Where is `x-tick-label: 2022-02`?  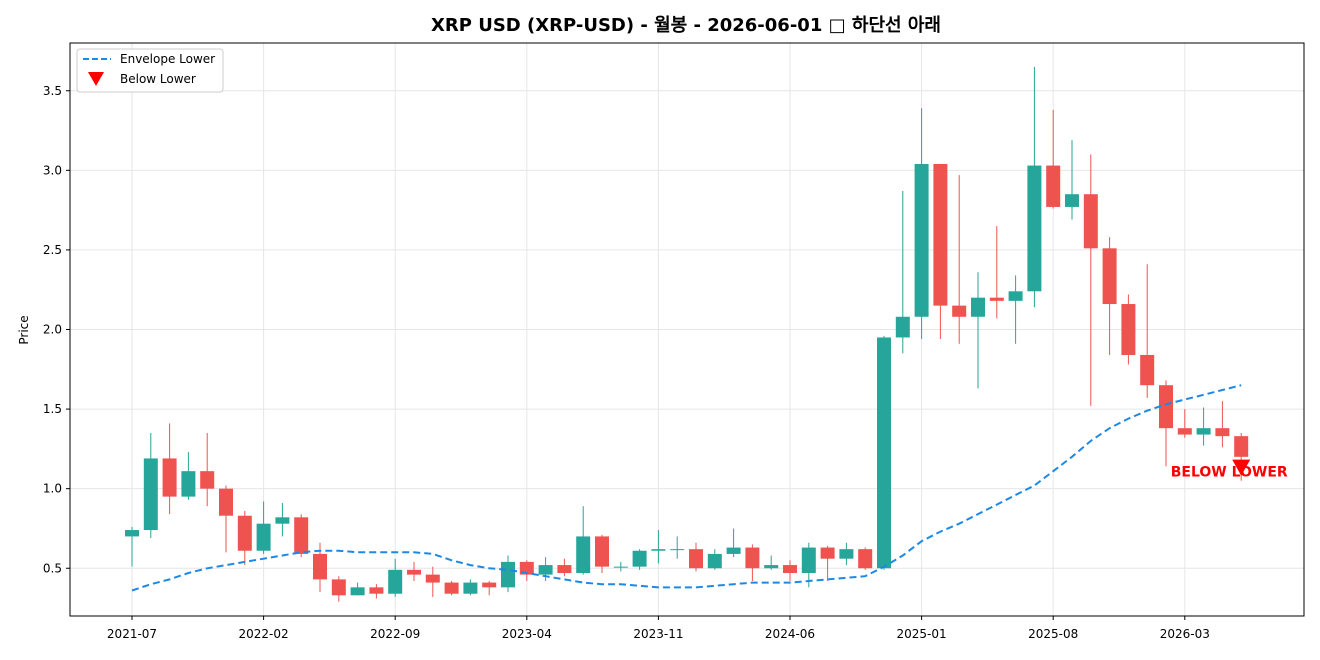
x-tick-label: 2022-02 is located at coordinates (264, 634).